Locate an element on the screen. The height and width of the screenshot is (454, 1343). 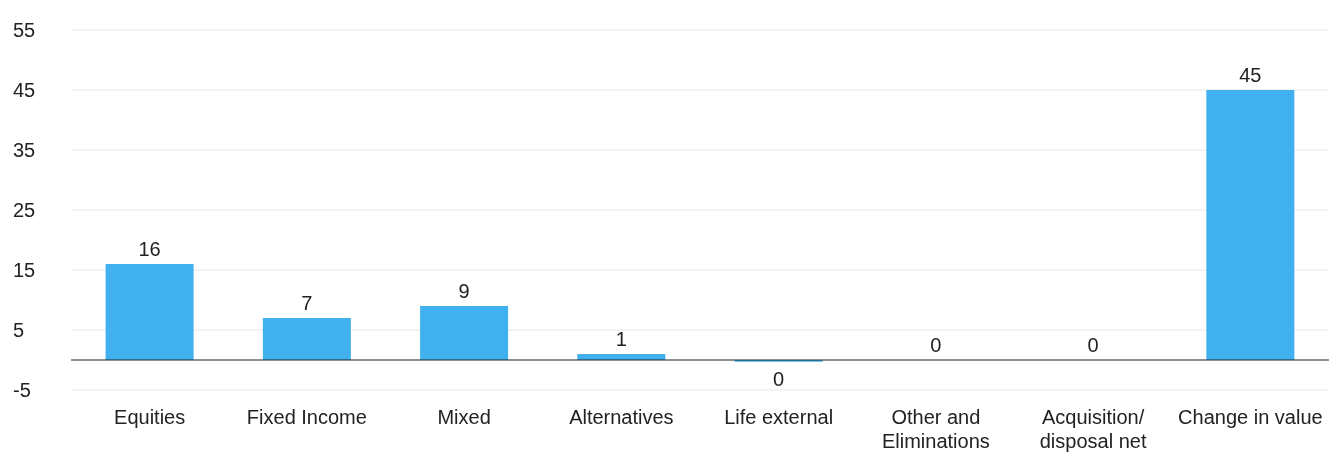
x-tick-label: Change in value is located at coordinates (1250, 417).